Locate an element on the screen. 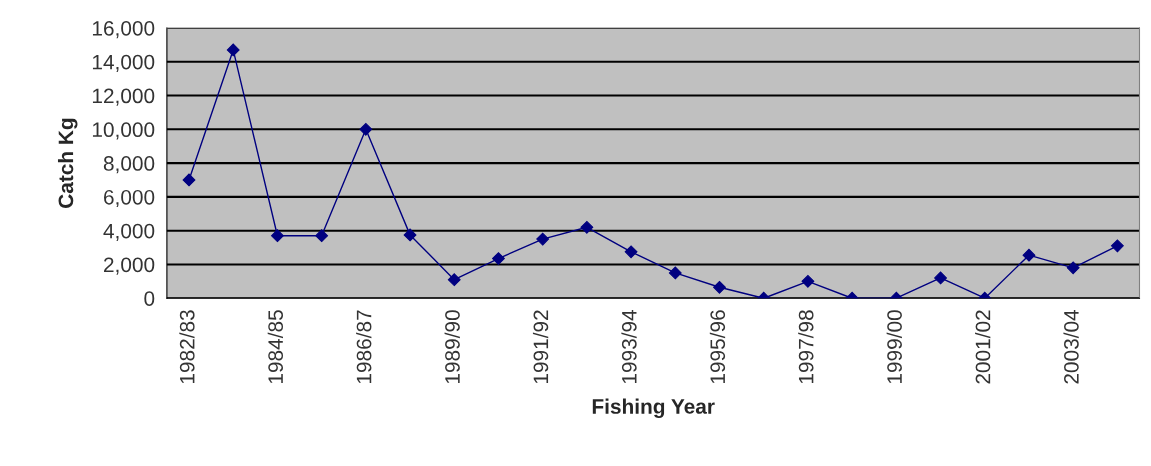 The width and height of the screenshot is (1151, 466). y-tick-label: 4,000 is located at coordinates (129, 232).